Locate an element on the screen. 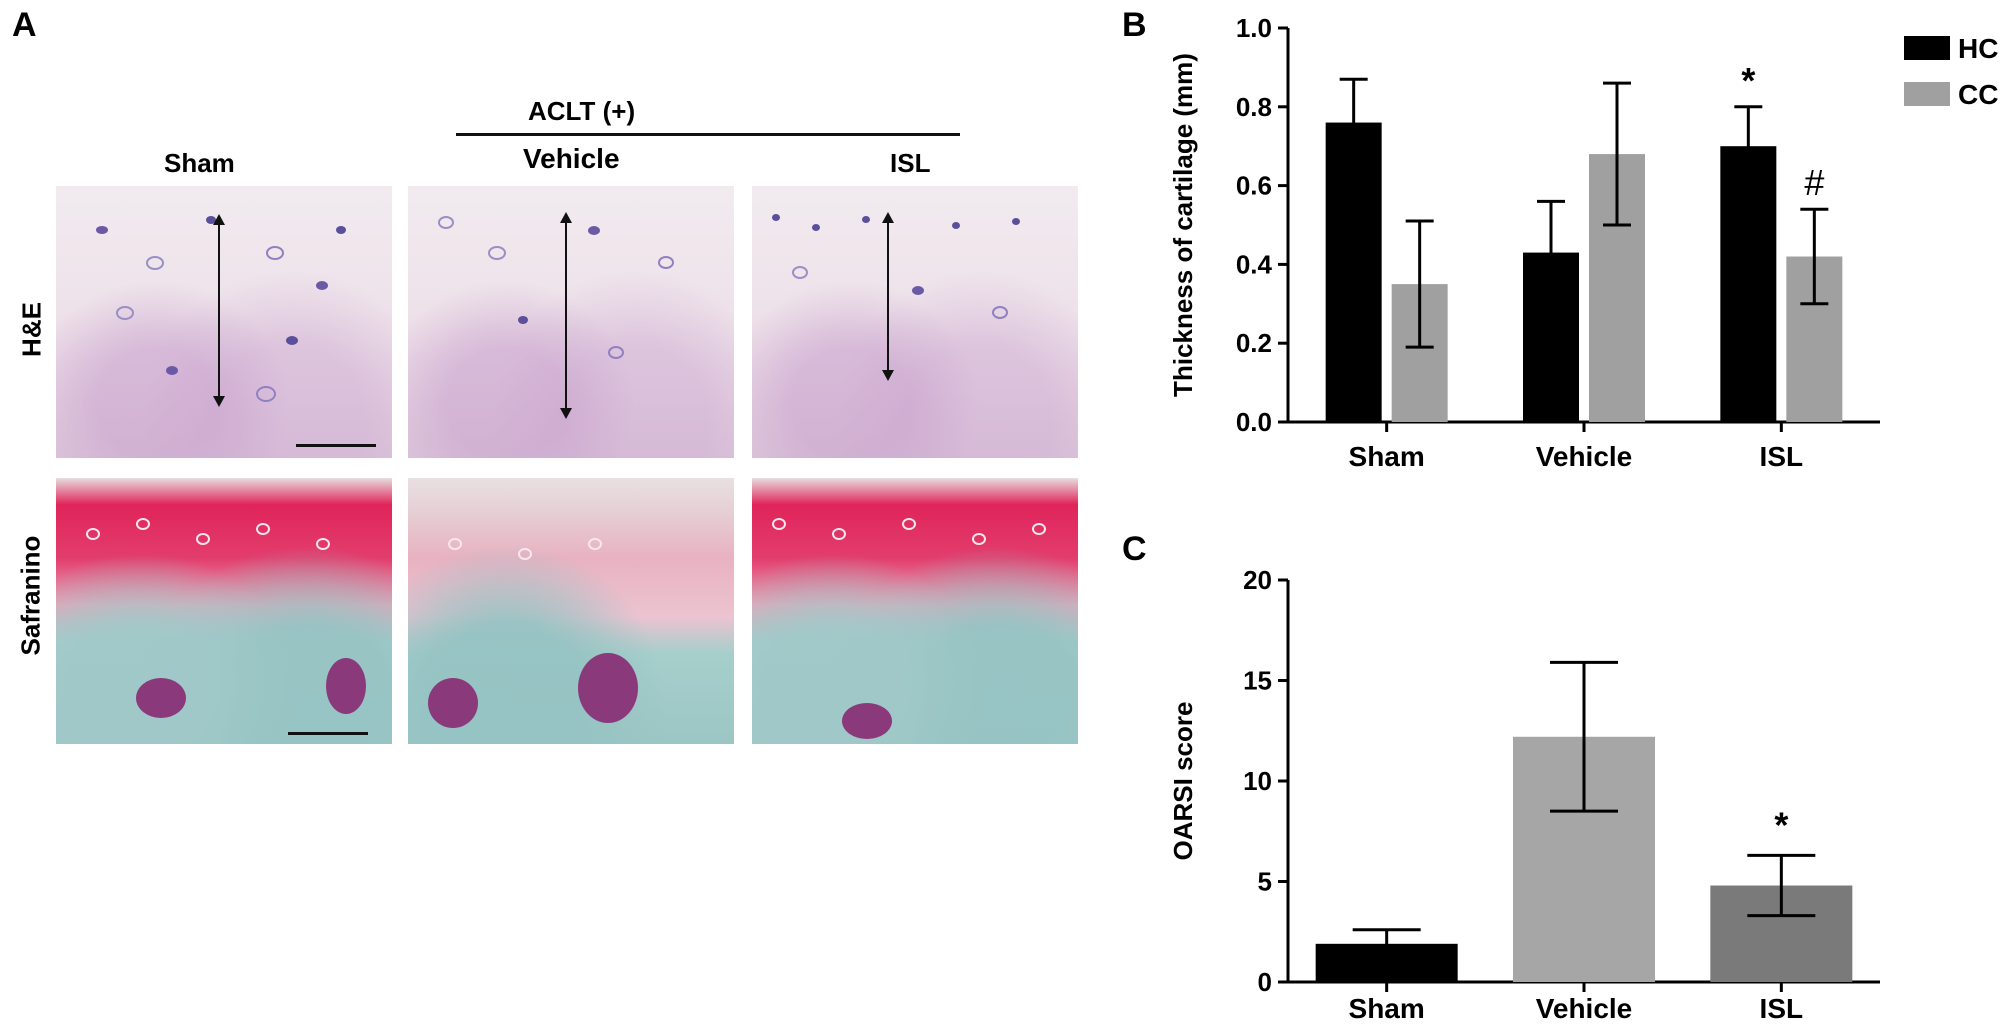 The width and height of the screenshot is (2012, 1028). panel-b-letter: B is located at coordinates (1134, 25).